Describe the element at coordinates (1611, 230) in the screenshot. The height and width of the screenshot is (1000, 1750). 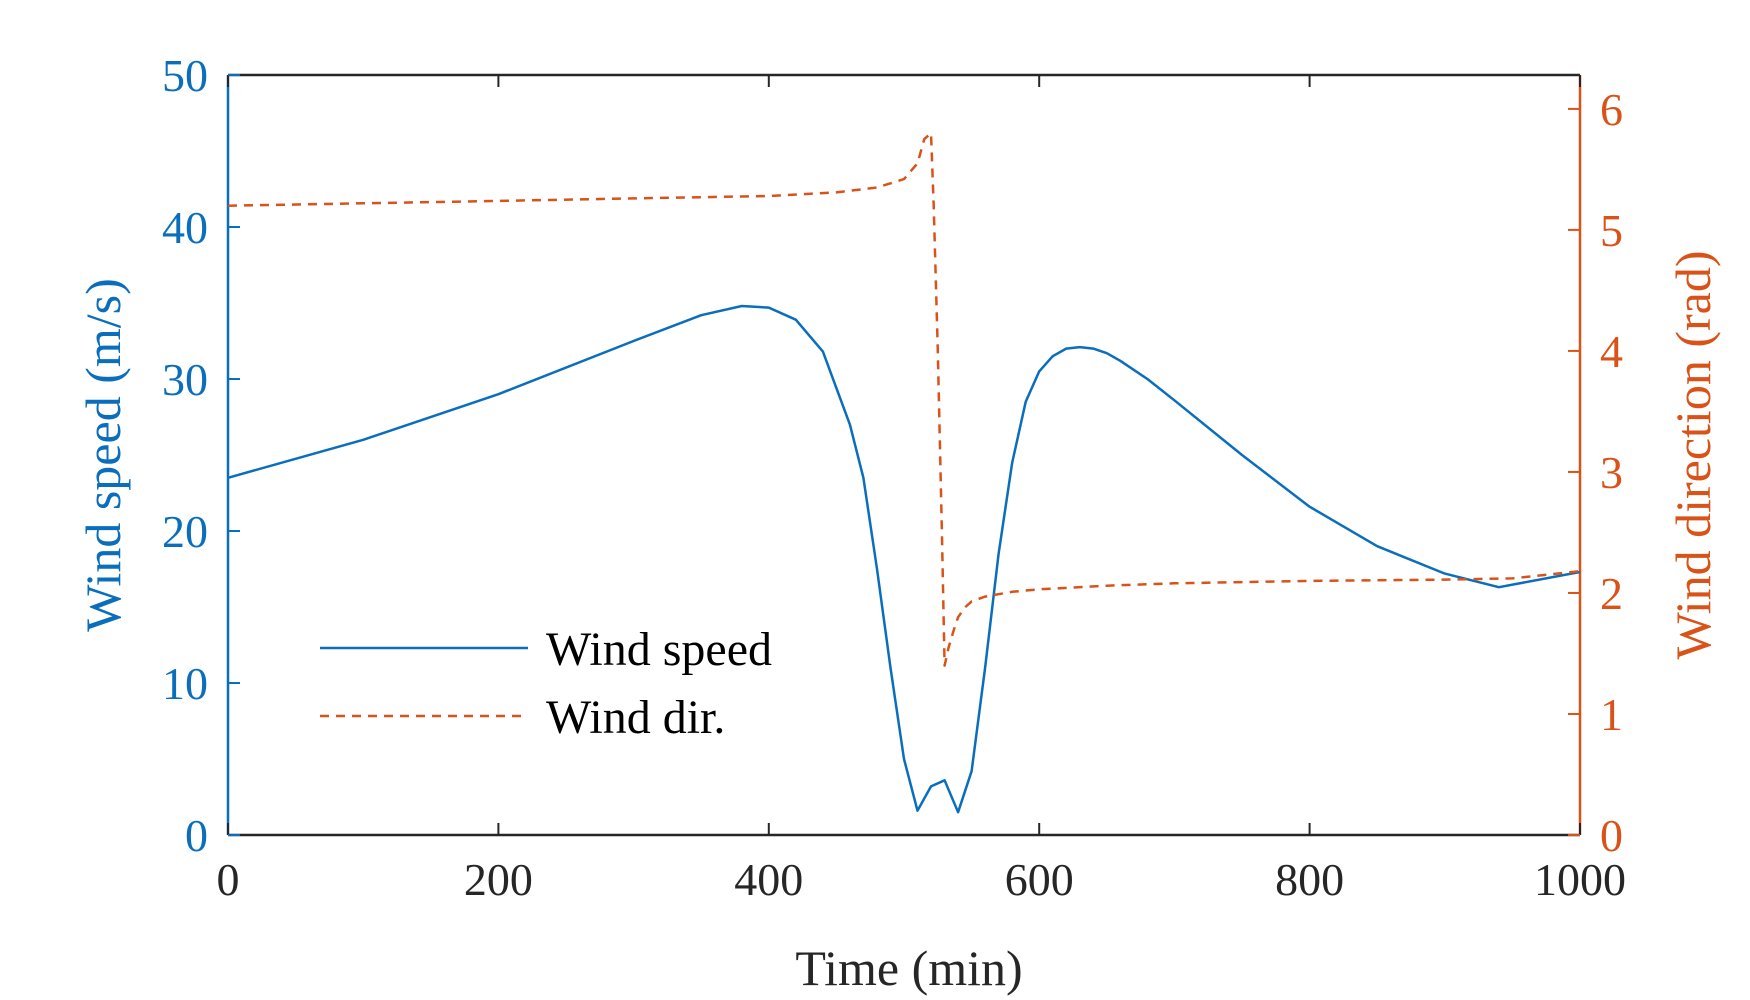
I see `y-right-tick-label: 5` at that location.